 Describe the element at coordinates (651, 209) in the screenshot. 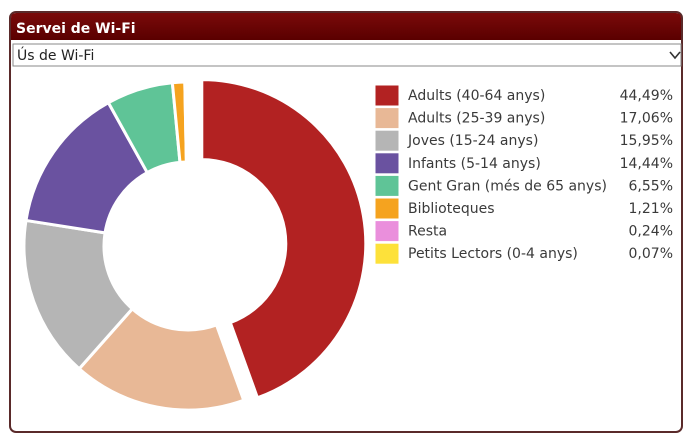

I see `legend-value: 1,21%` at that location.